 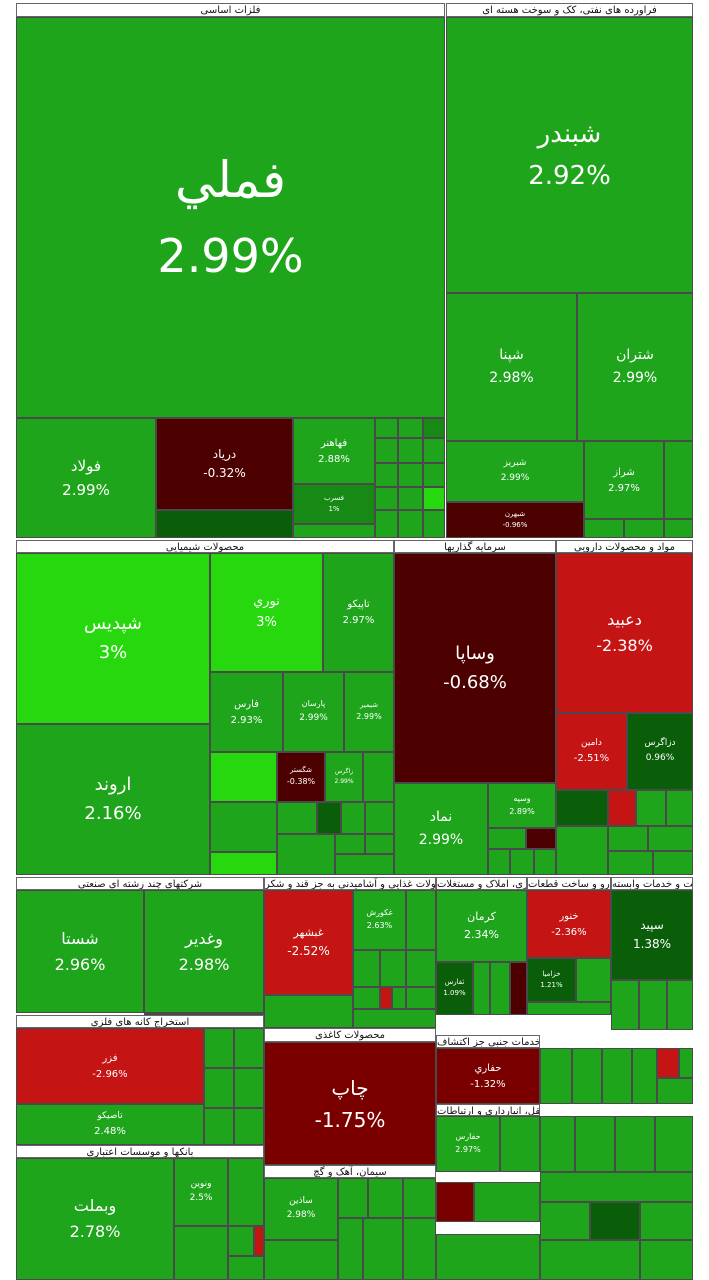 What do you see at coordinates (379, 920) in the screenshot?
I see `stock-tile: غکورش 2.63%` at bounding box center [379, 920].